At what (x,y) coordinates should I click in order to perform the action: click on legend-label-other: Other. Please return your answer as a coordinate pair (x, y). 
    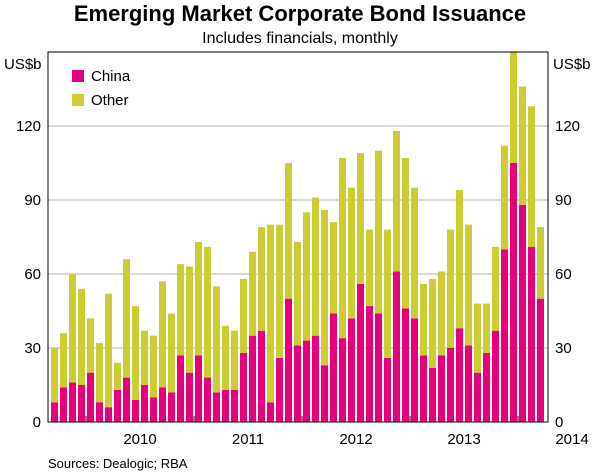
    Looking at the image, I should click on (110, 100).